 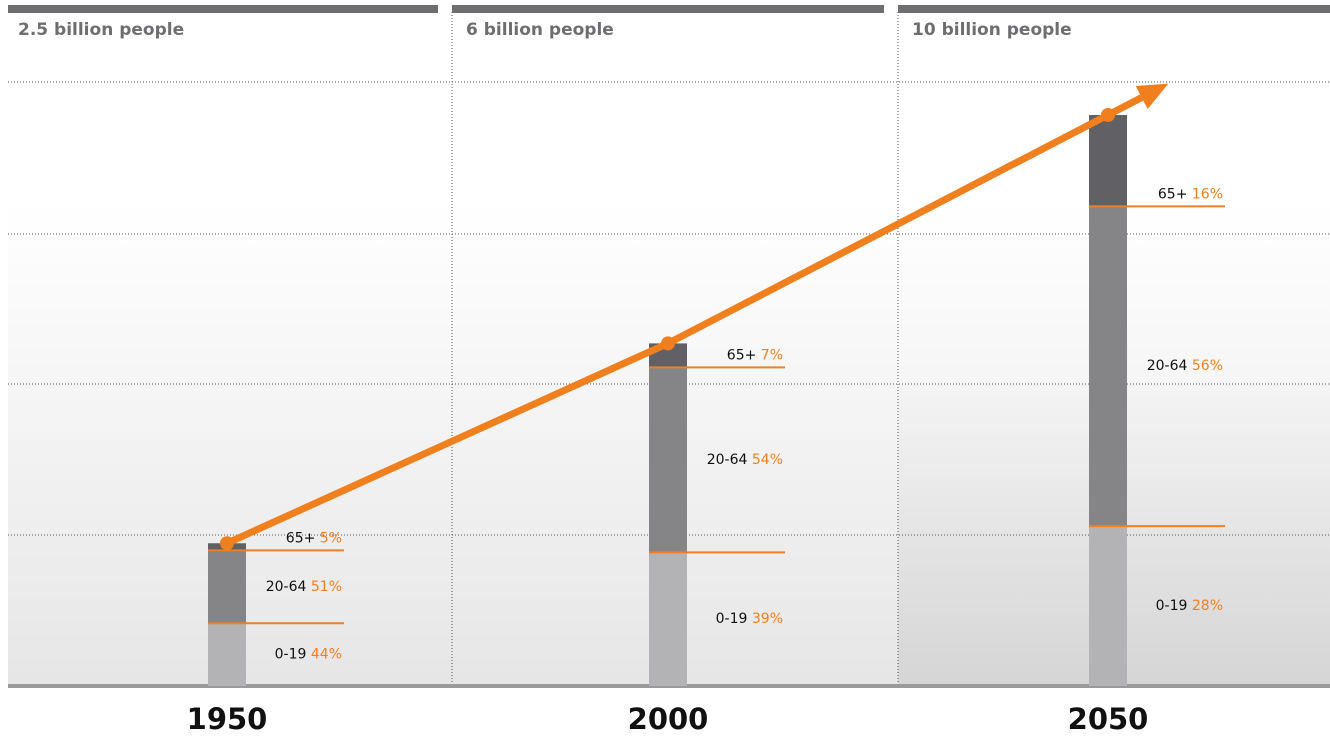 I want to click on column-header: 6 billion people, so click(x=540, y=30).